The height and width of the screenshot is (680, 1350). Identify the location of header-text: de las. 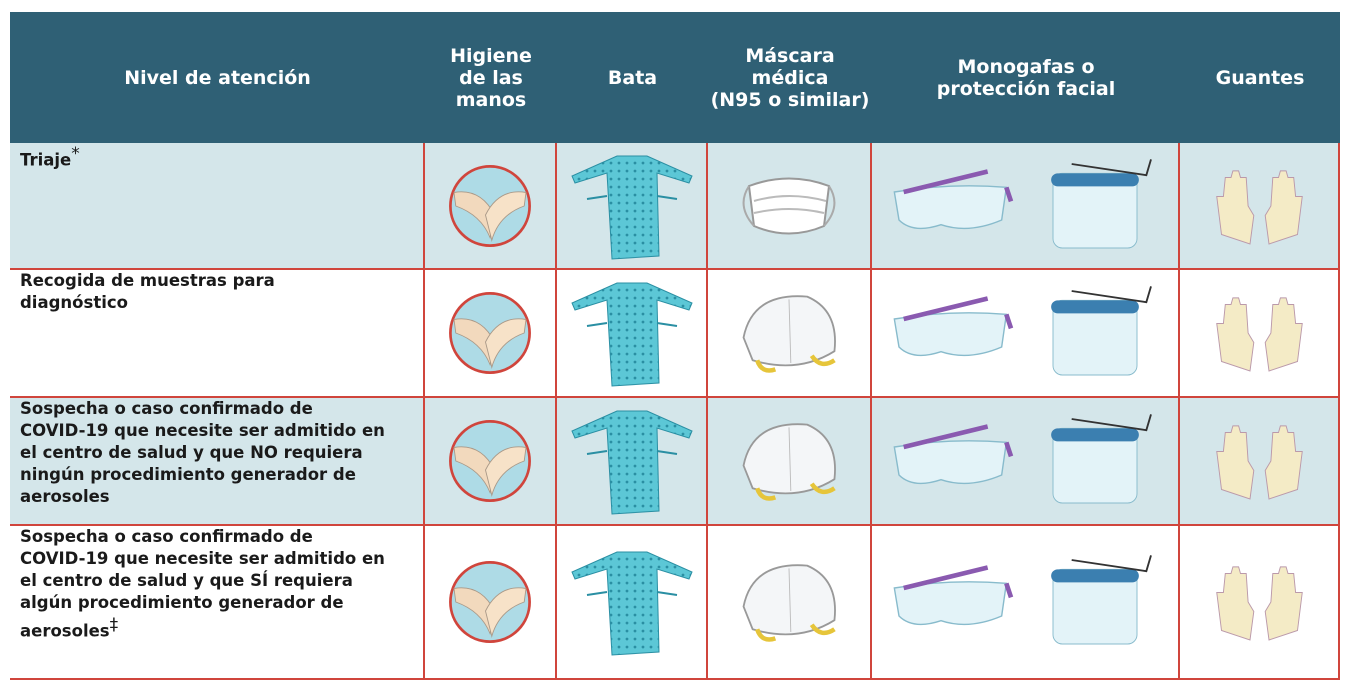
(491, 77).